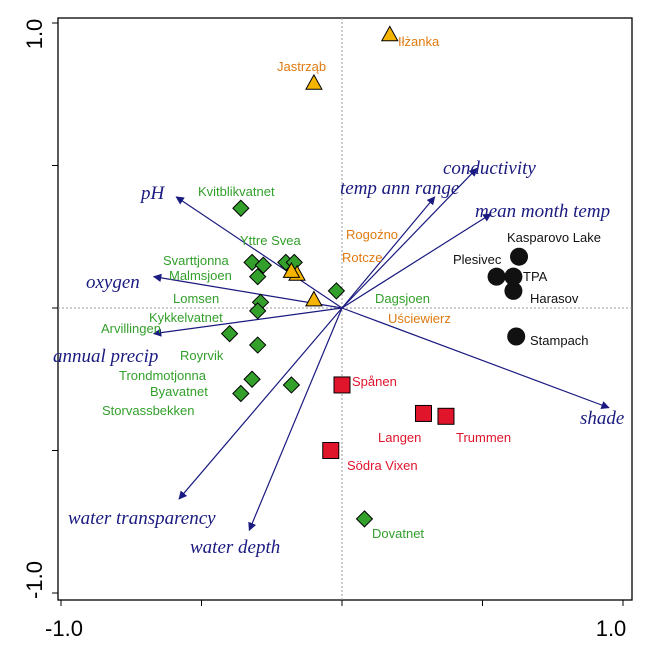  Describe the element at coordinates (291, 385) in the screenshot. I see `point-storvassbekken` at that location.